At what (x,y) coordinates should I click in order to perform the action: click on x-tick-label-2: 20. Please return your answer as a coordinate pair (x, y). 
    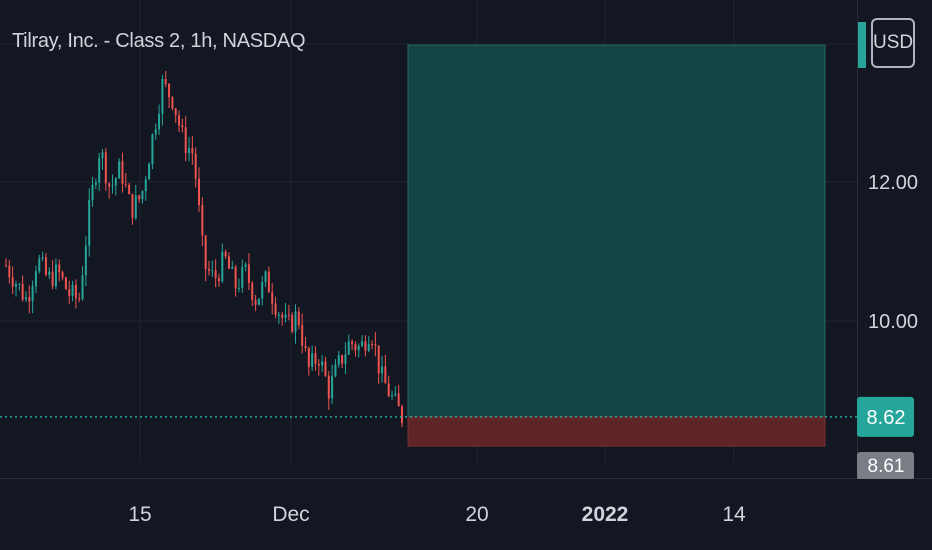
    Looking at the image, I should click on (476, 514).